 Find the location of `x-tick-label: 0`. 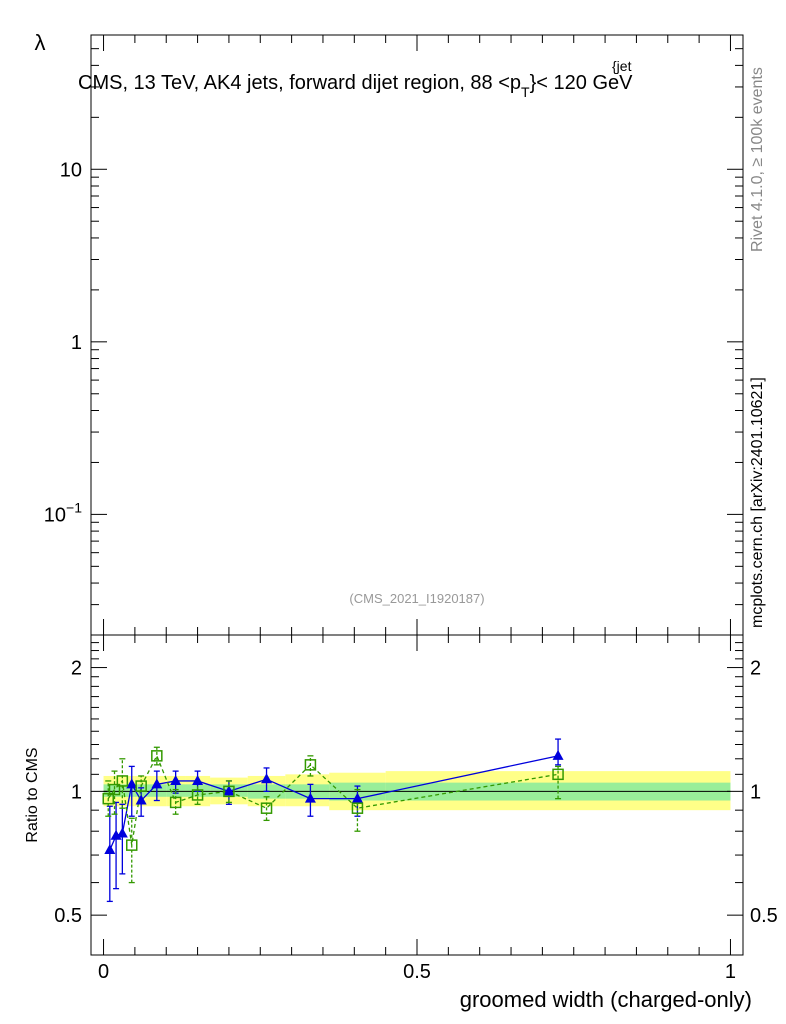

x-tick-label: 0 is located at coordinates (103, 972).